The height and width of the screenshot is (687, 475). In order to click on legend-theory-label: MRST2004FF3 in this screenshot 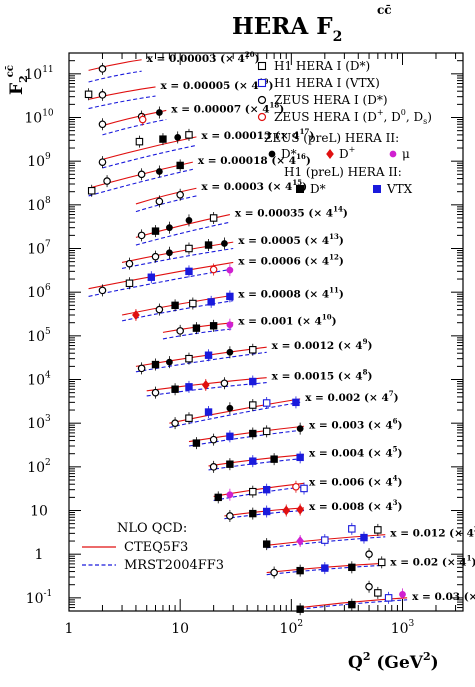, I will do `click(174, 565)`.